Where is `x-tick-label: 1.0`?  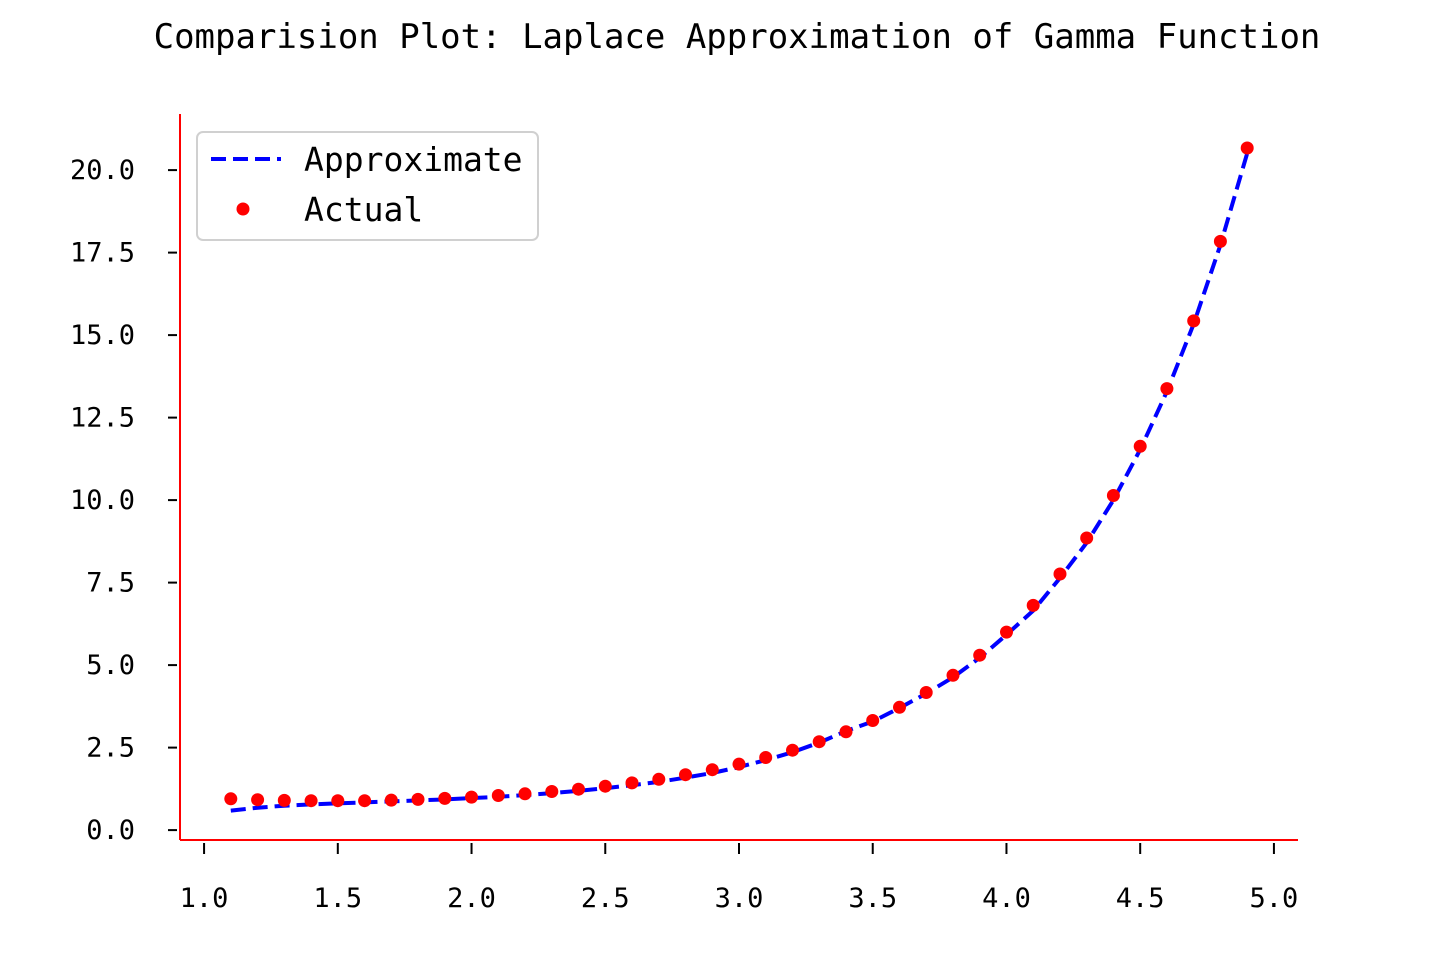
x-tick-label: 1.0 is located at coordinates (204, 898).